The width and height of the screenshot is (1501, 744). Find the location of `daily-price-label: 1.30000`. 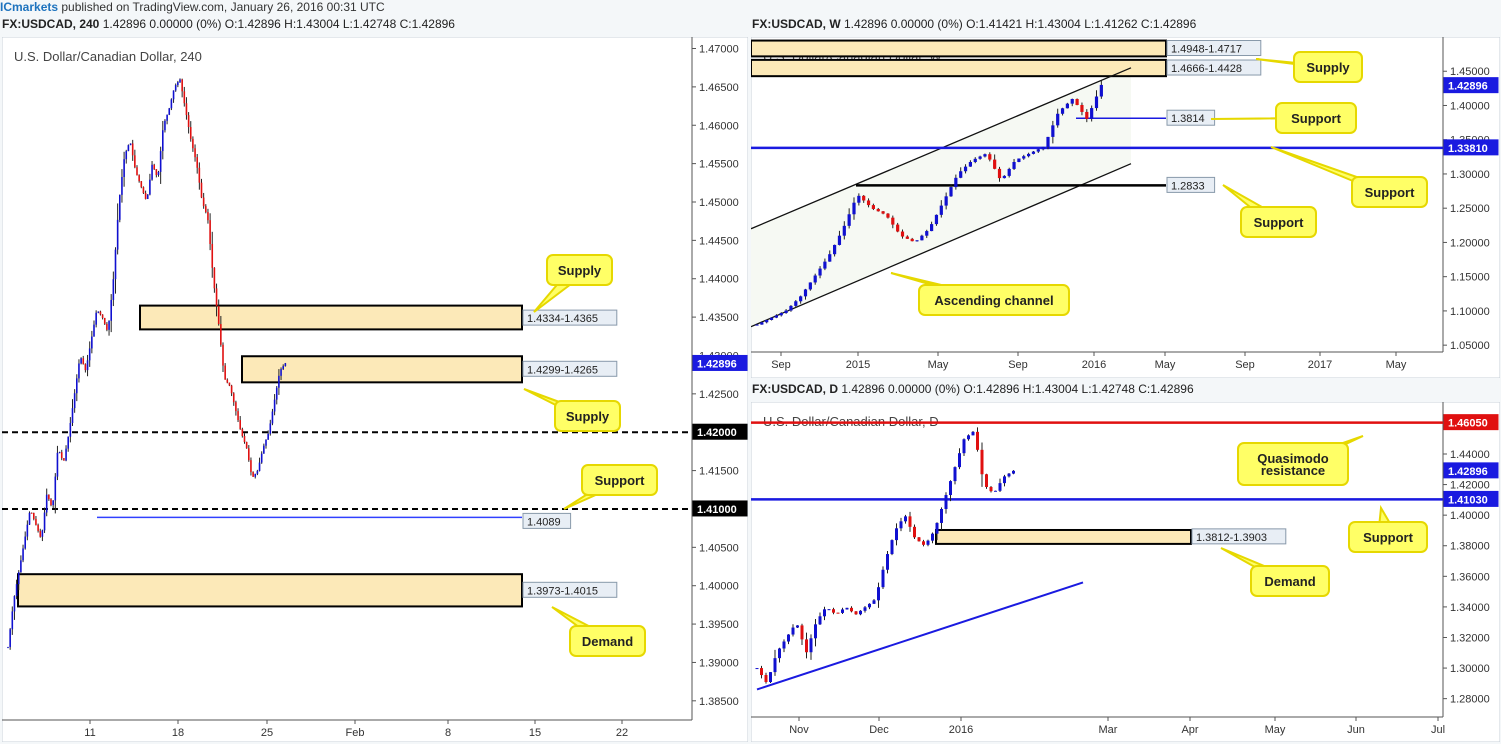

daily-price-label: 1.30000 is located at coordinates (1470, 669).